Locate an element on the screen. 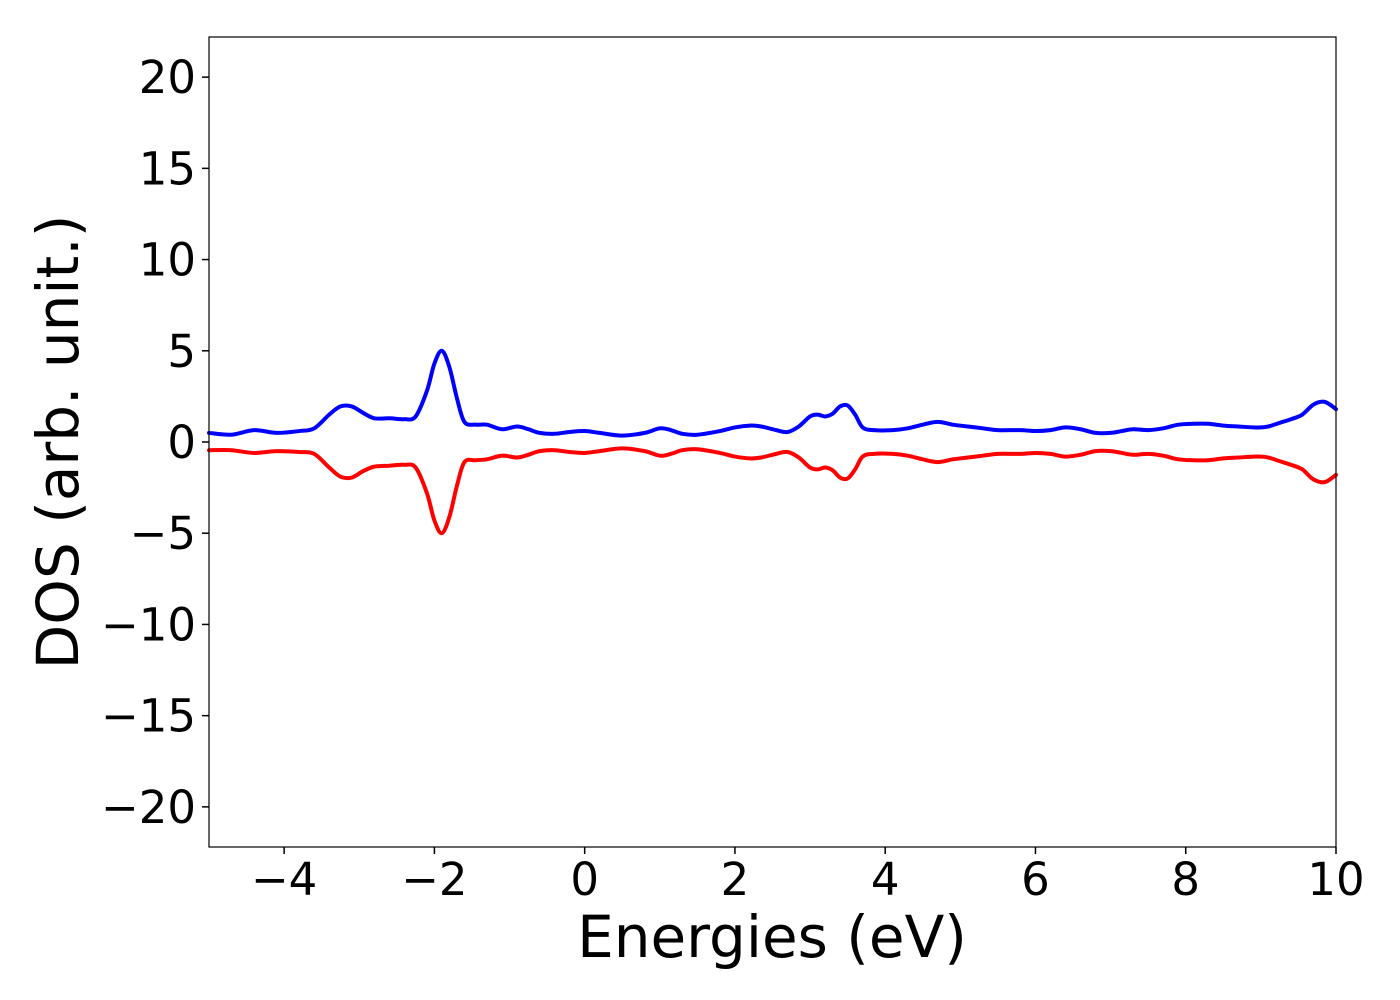 This screenshot has height=1000, width=1400. x-tick-label: 0 is located at coordinates (584, 879).